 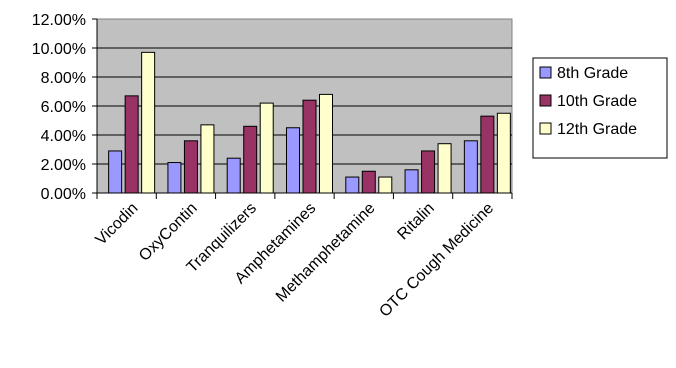 I want to click on x-tick-label: Ritalin, so click(x=415, y=221).